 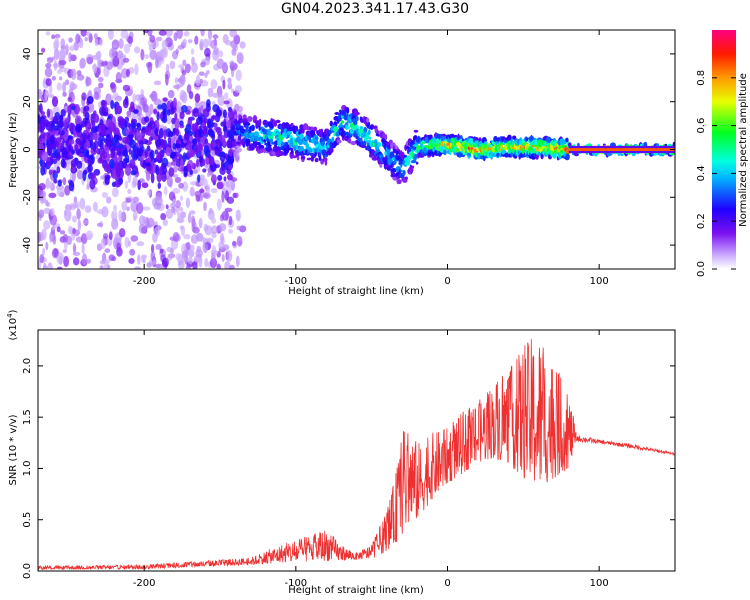 I want to click on snr-ytick-label: 0.5, so click(x=27, y=520).